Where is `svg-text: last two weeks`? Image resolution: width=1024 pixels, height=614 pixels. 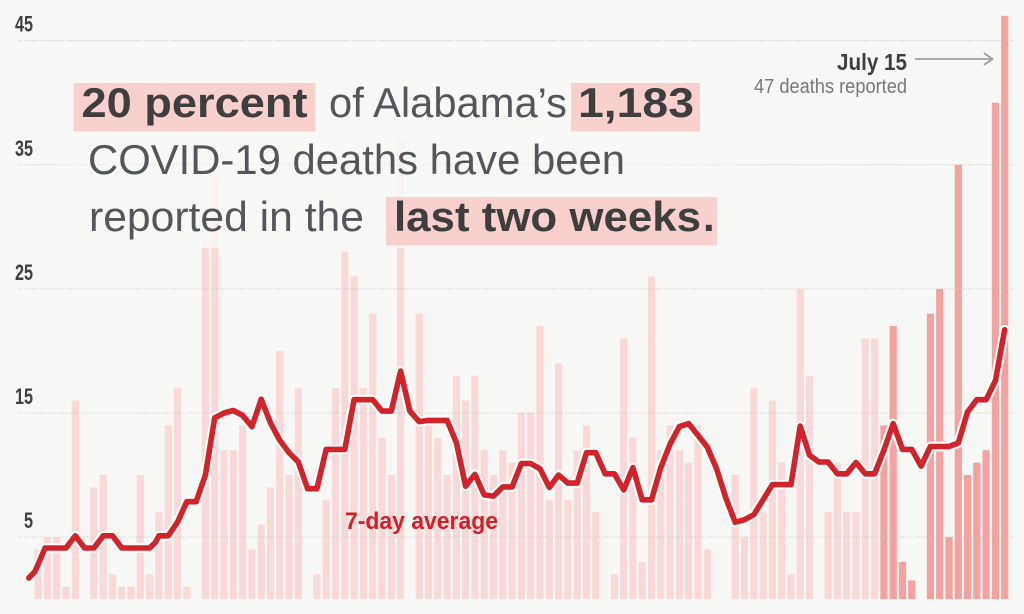
svg-text: last two weeks is located at coordinates (547, 216).